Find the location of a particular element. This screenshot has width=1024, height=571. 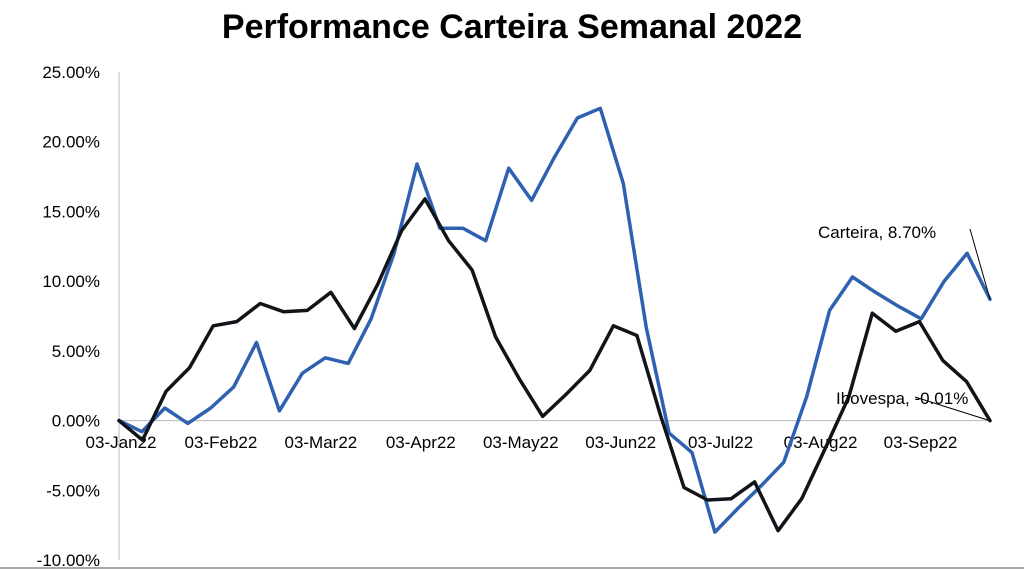

x-tick-label: 03-Jul22 is located at coordinates (720, 442).